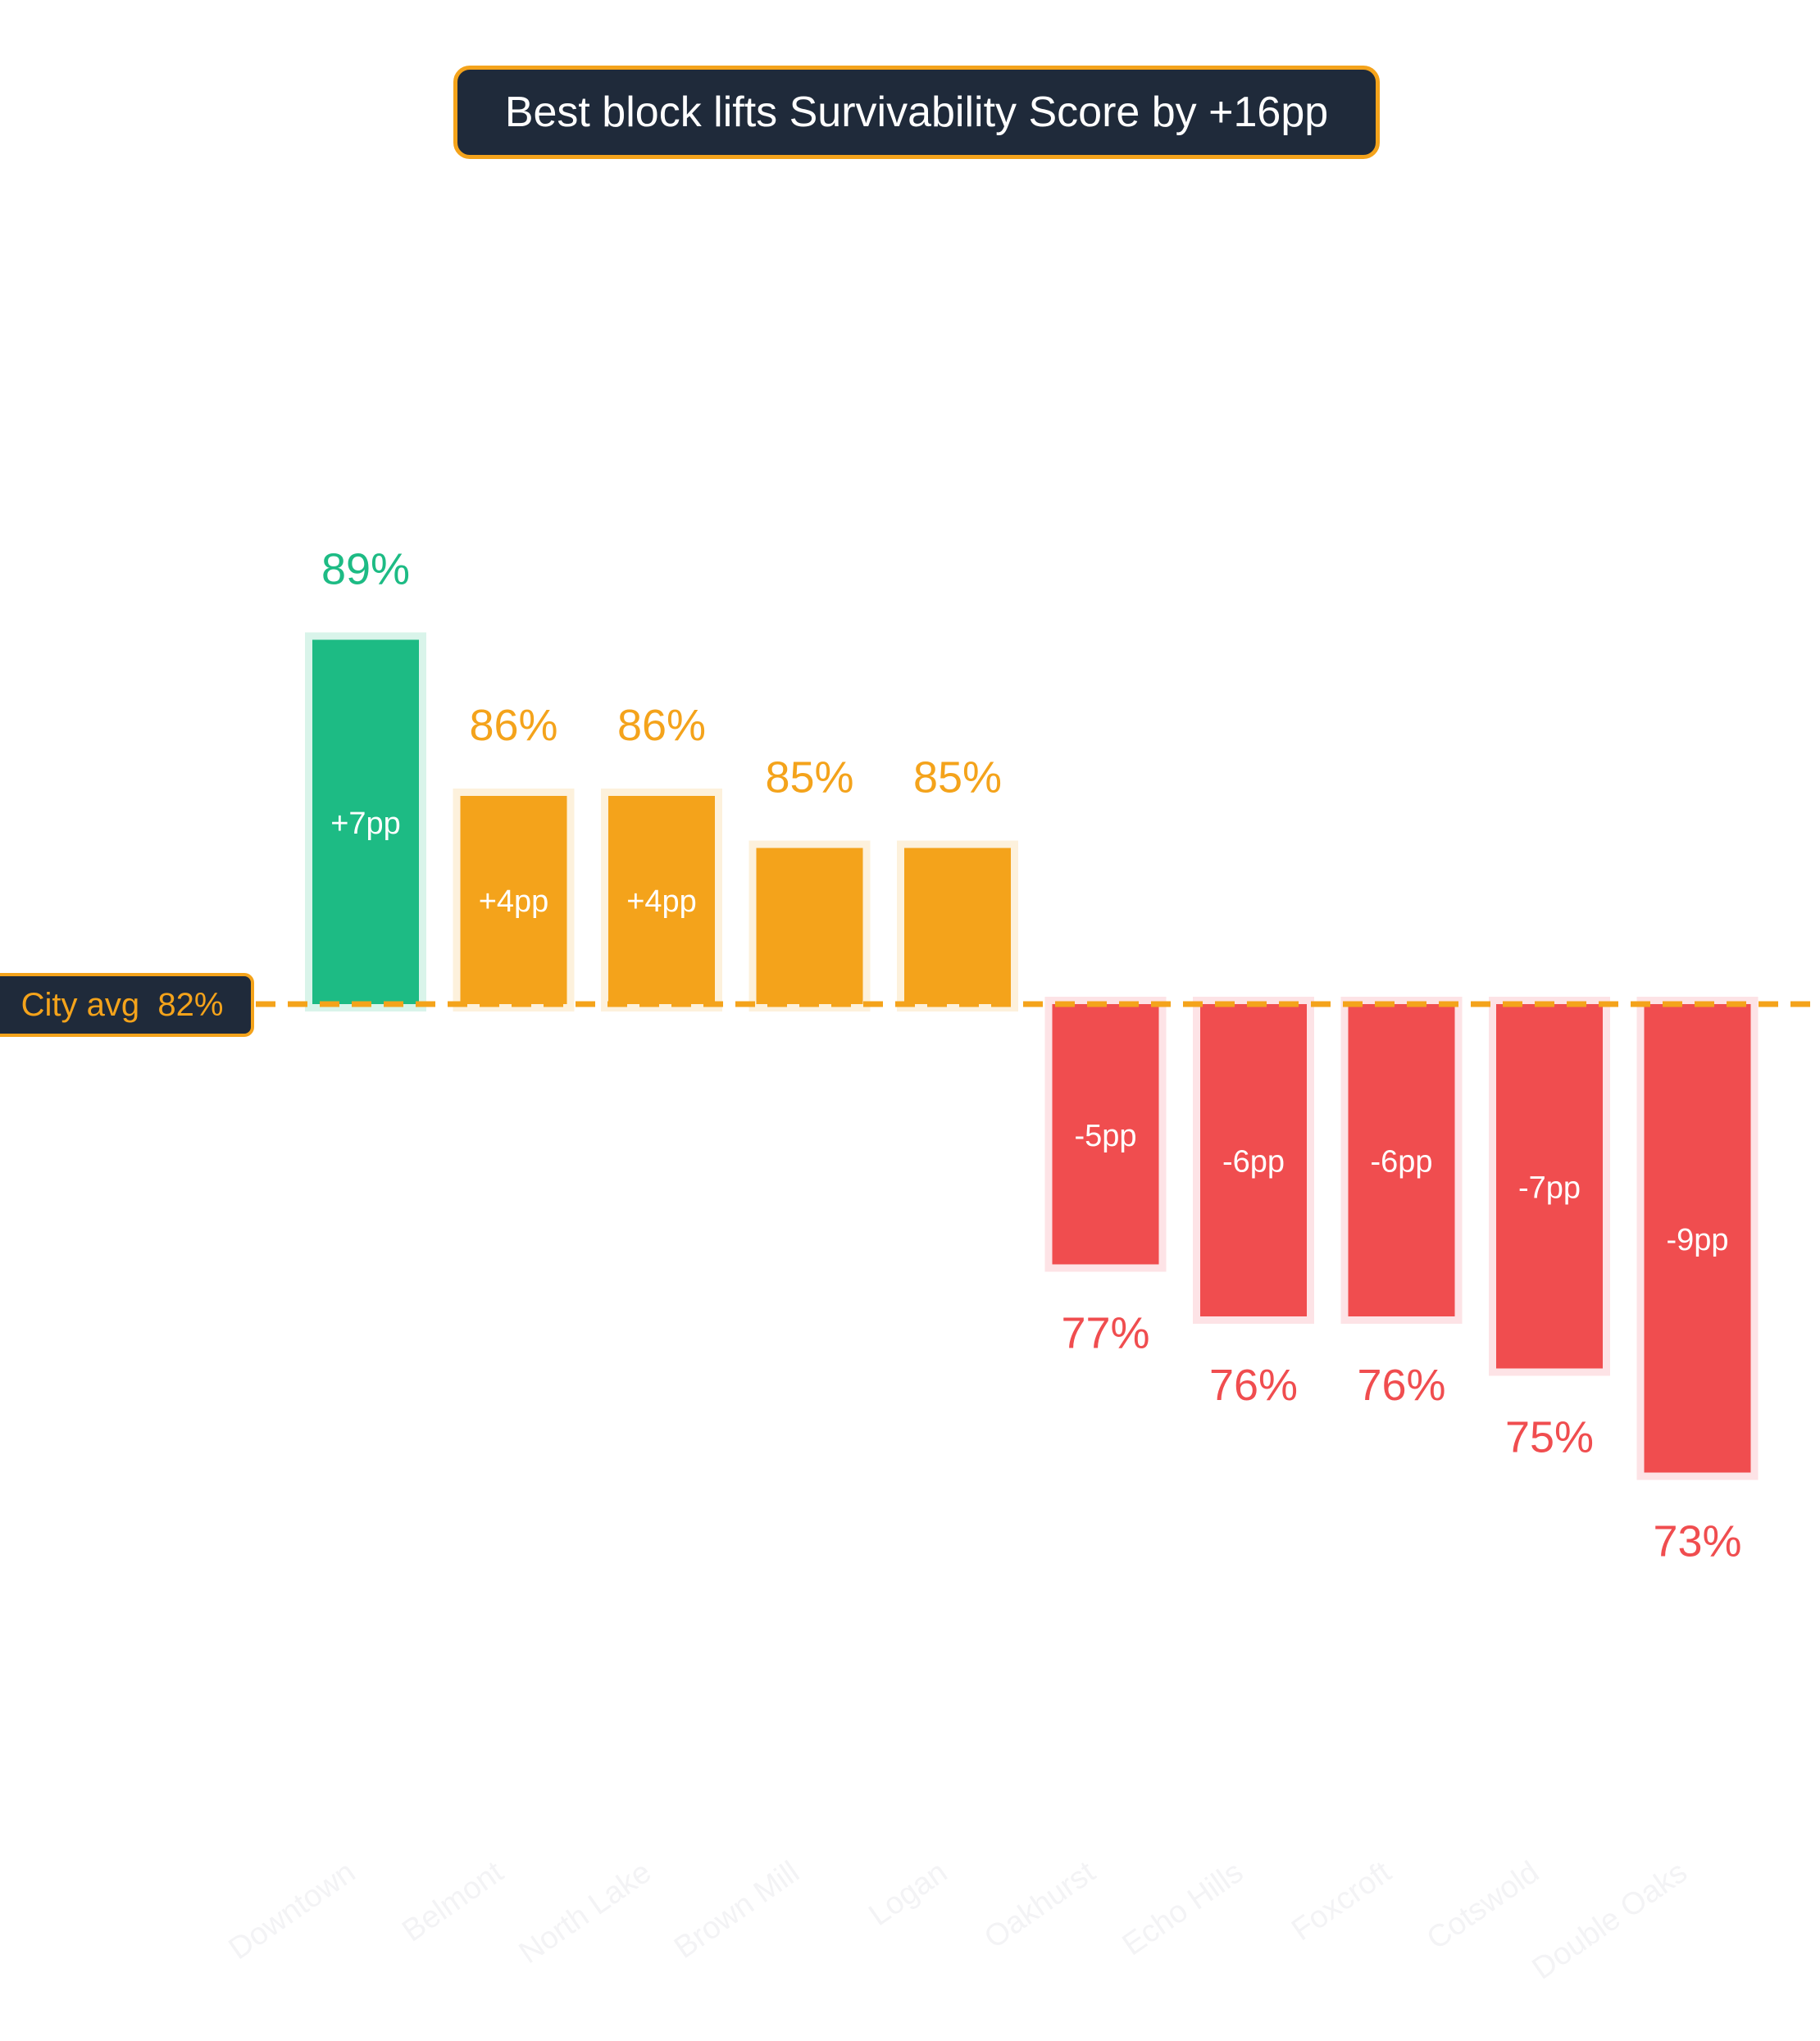 The height and width of the screenshot is (2041, 1820). What do you see at coordinates (453, 1902) in the screenshot?
I see `category-label: Belmont` at bounding box center [453, 1902].